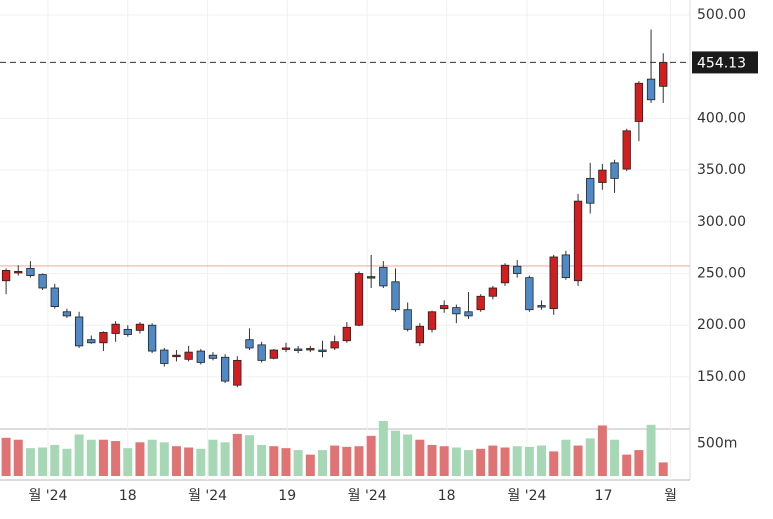 This screenshot has width=773, height=519. Describe the element at coordinates (721, 63) in the screenshot. I see `last-price-label: 454.13` at that location.